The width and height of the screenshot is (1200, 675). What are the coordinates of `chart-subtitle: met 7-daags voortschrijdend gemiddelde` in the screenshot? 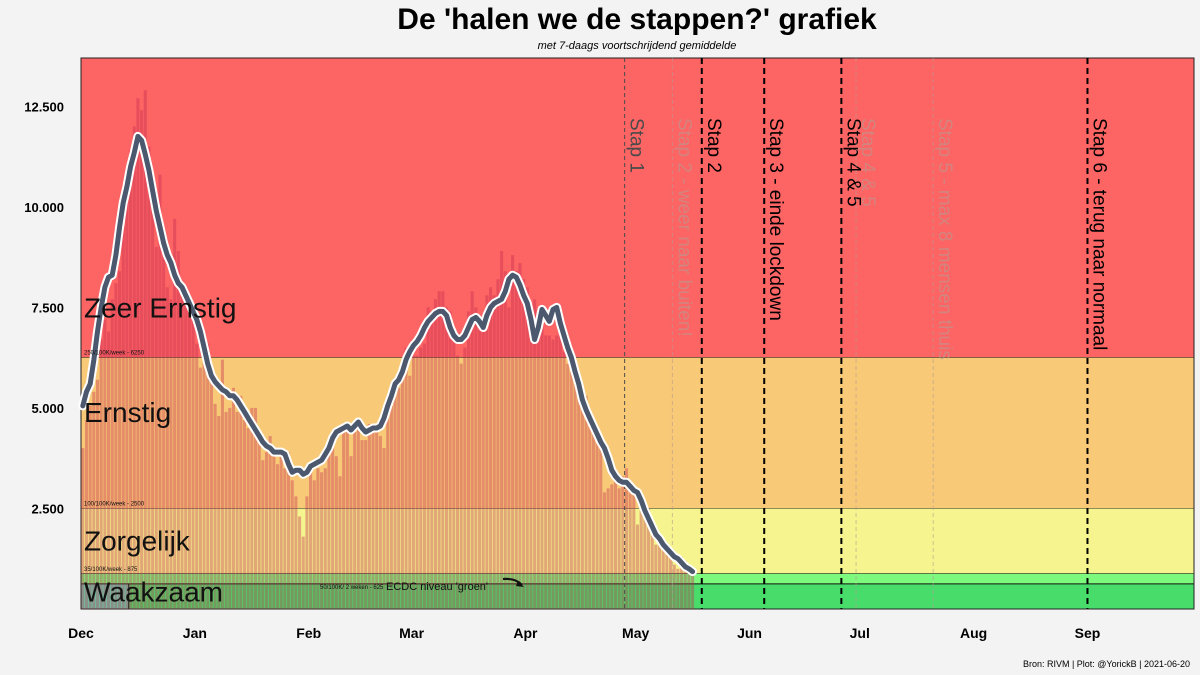 It's located at (637, 46).